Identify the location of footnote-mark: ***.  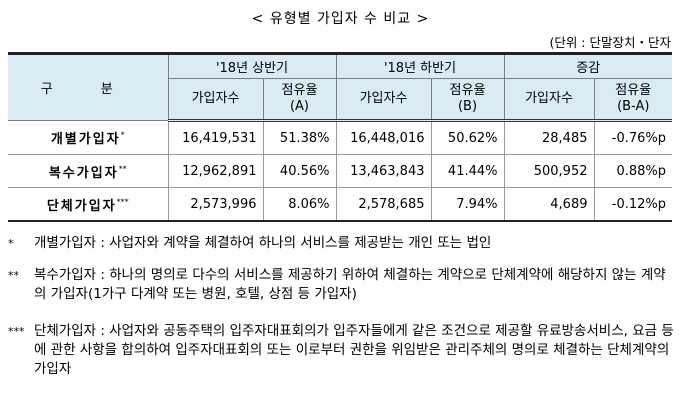
(16, 331).